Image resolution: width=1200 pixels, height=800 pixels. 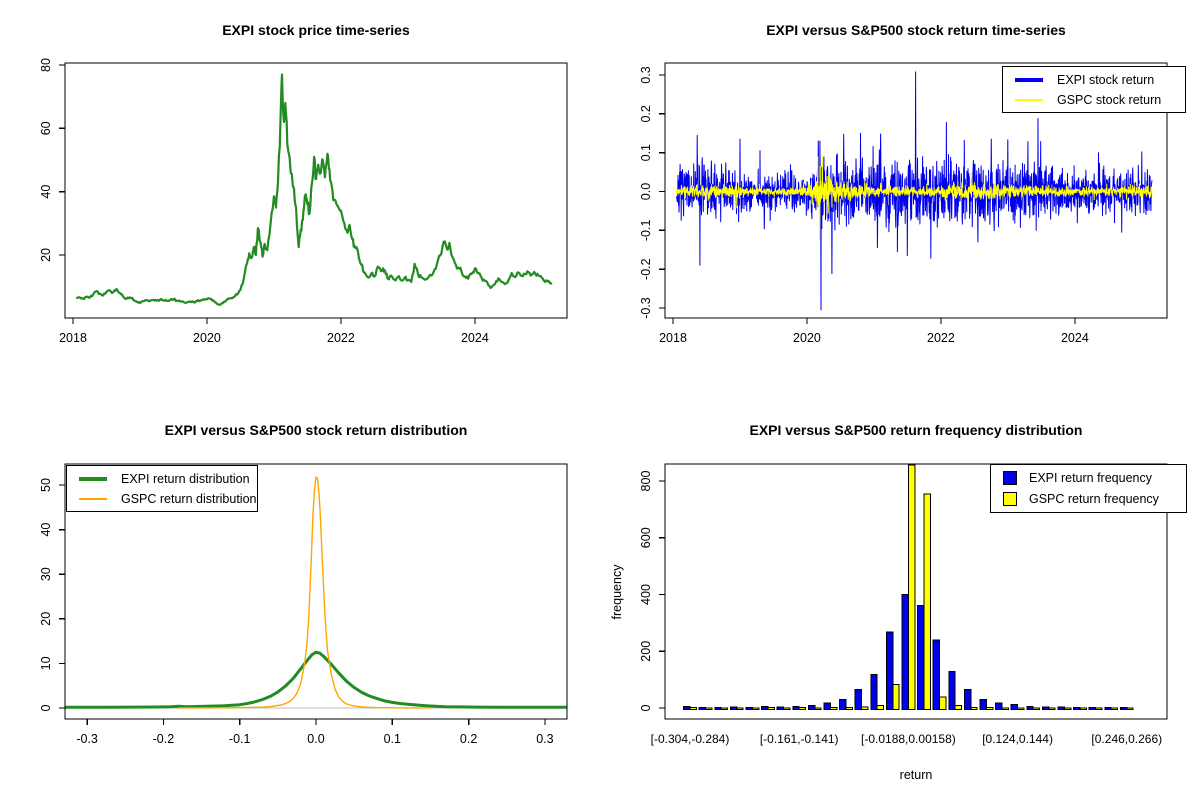 What do you see at coordinates (46, 65) in the screenshot?
I see `y-tick-label: 80` at bounding box center [46, 65].